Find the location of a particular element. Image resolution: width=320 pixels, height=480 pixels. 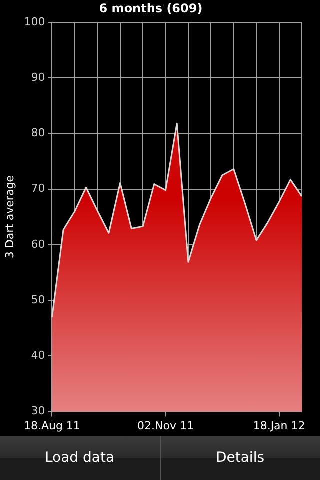

y-tick-label: 70 is located at coordinates (38, 189).